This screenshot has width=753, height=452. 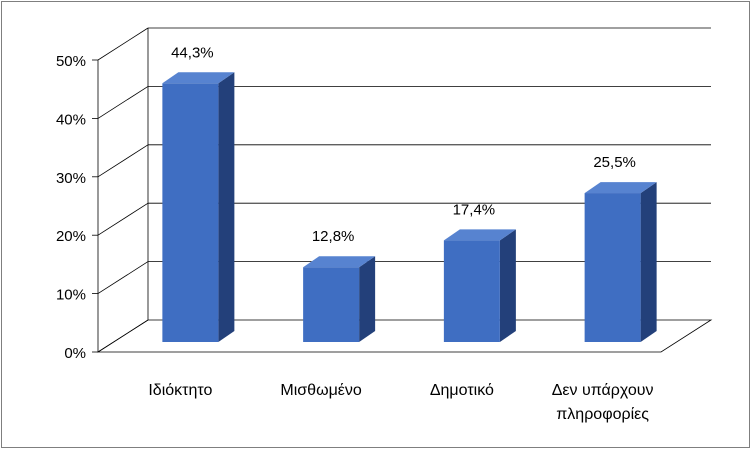 I want to click on x-tick-label: Μισθωμένο, so click(x=321, y=390).